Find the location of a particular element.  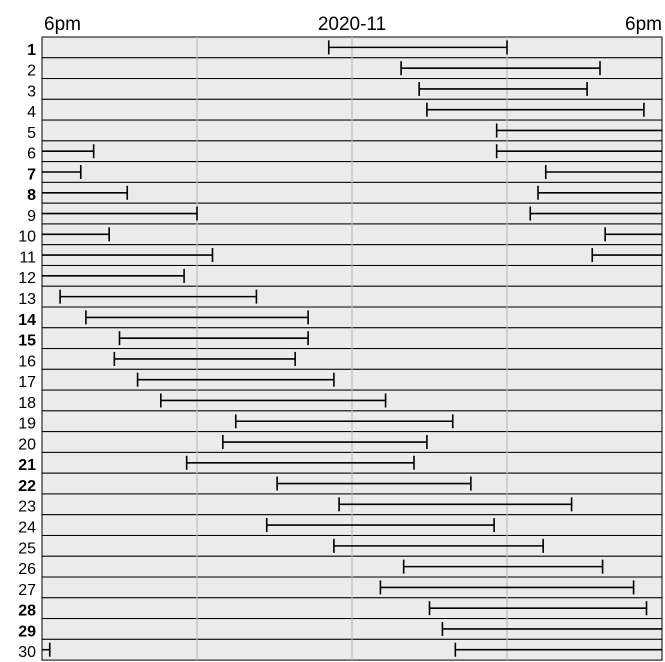

day-label-10: 10 is located at coordinates (27, 237).